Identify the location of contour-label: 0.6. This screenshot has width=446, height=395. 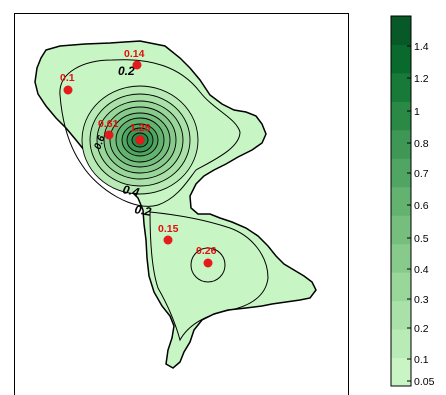
(99, 142).